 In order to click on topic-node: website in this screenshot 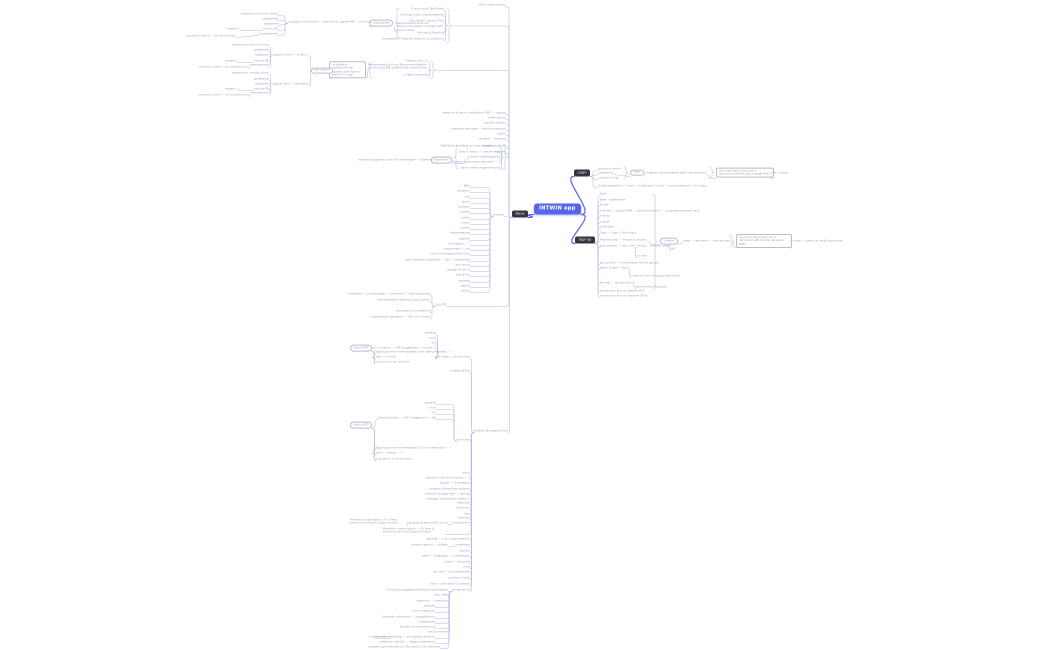, I will do `click(500, 151)`.